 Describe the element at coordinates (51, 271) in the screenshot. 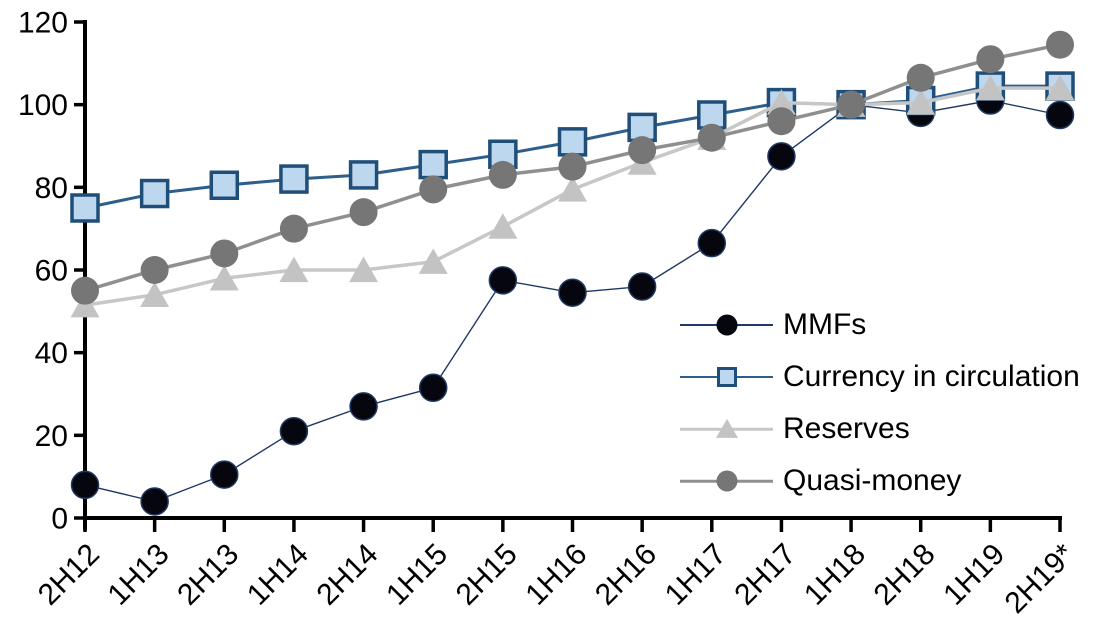

I see `y-tick-label: 60` at that location.